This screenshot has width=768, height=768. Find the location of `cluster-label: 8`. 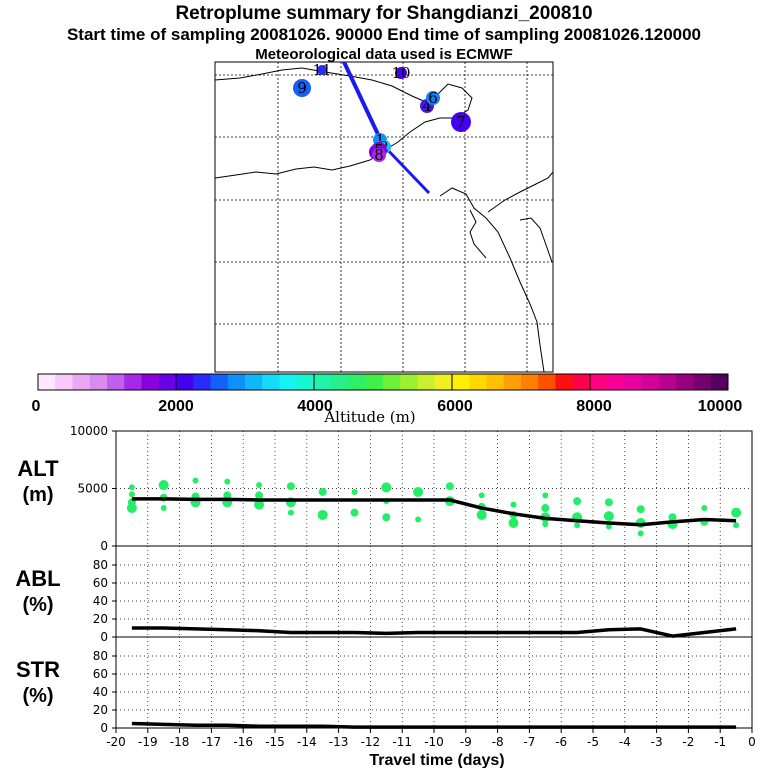

cluster-label: 8 is located at coordinates (379, 155).